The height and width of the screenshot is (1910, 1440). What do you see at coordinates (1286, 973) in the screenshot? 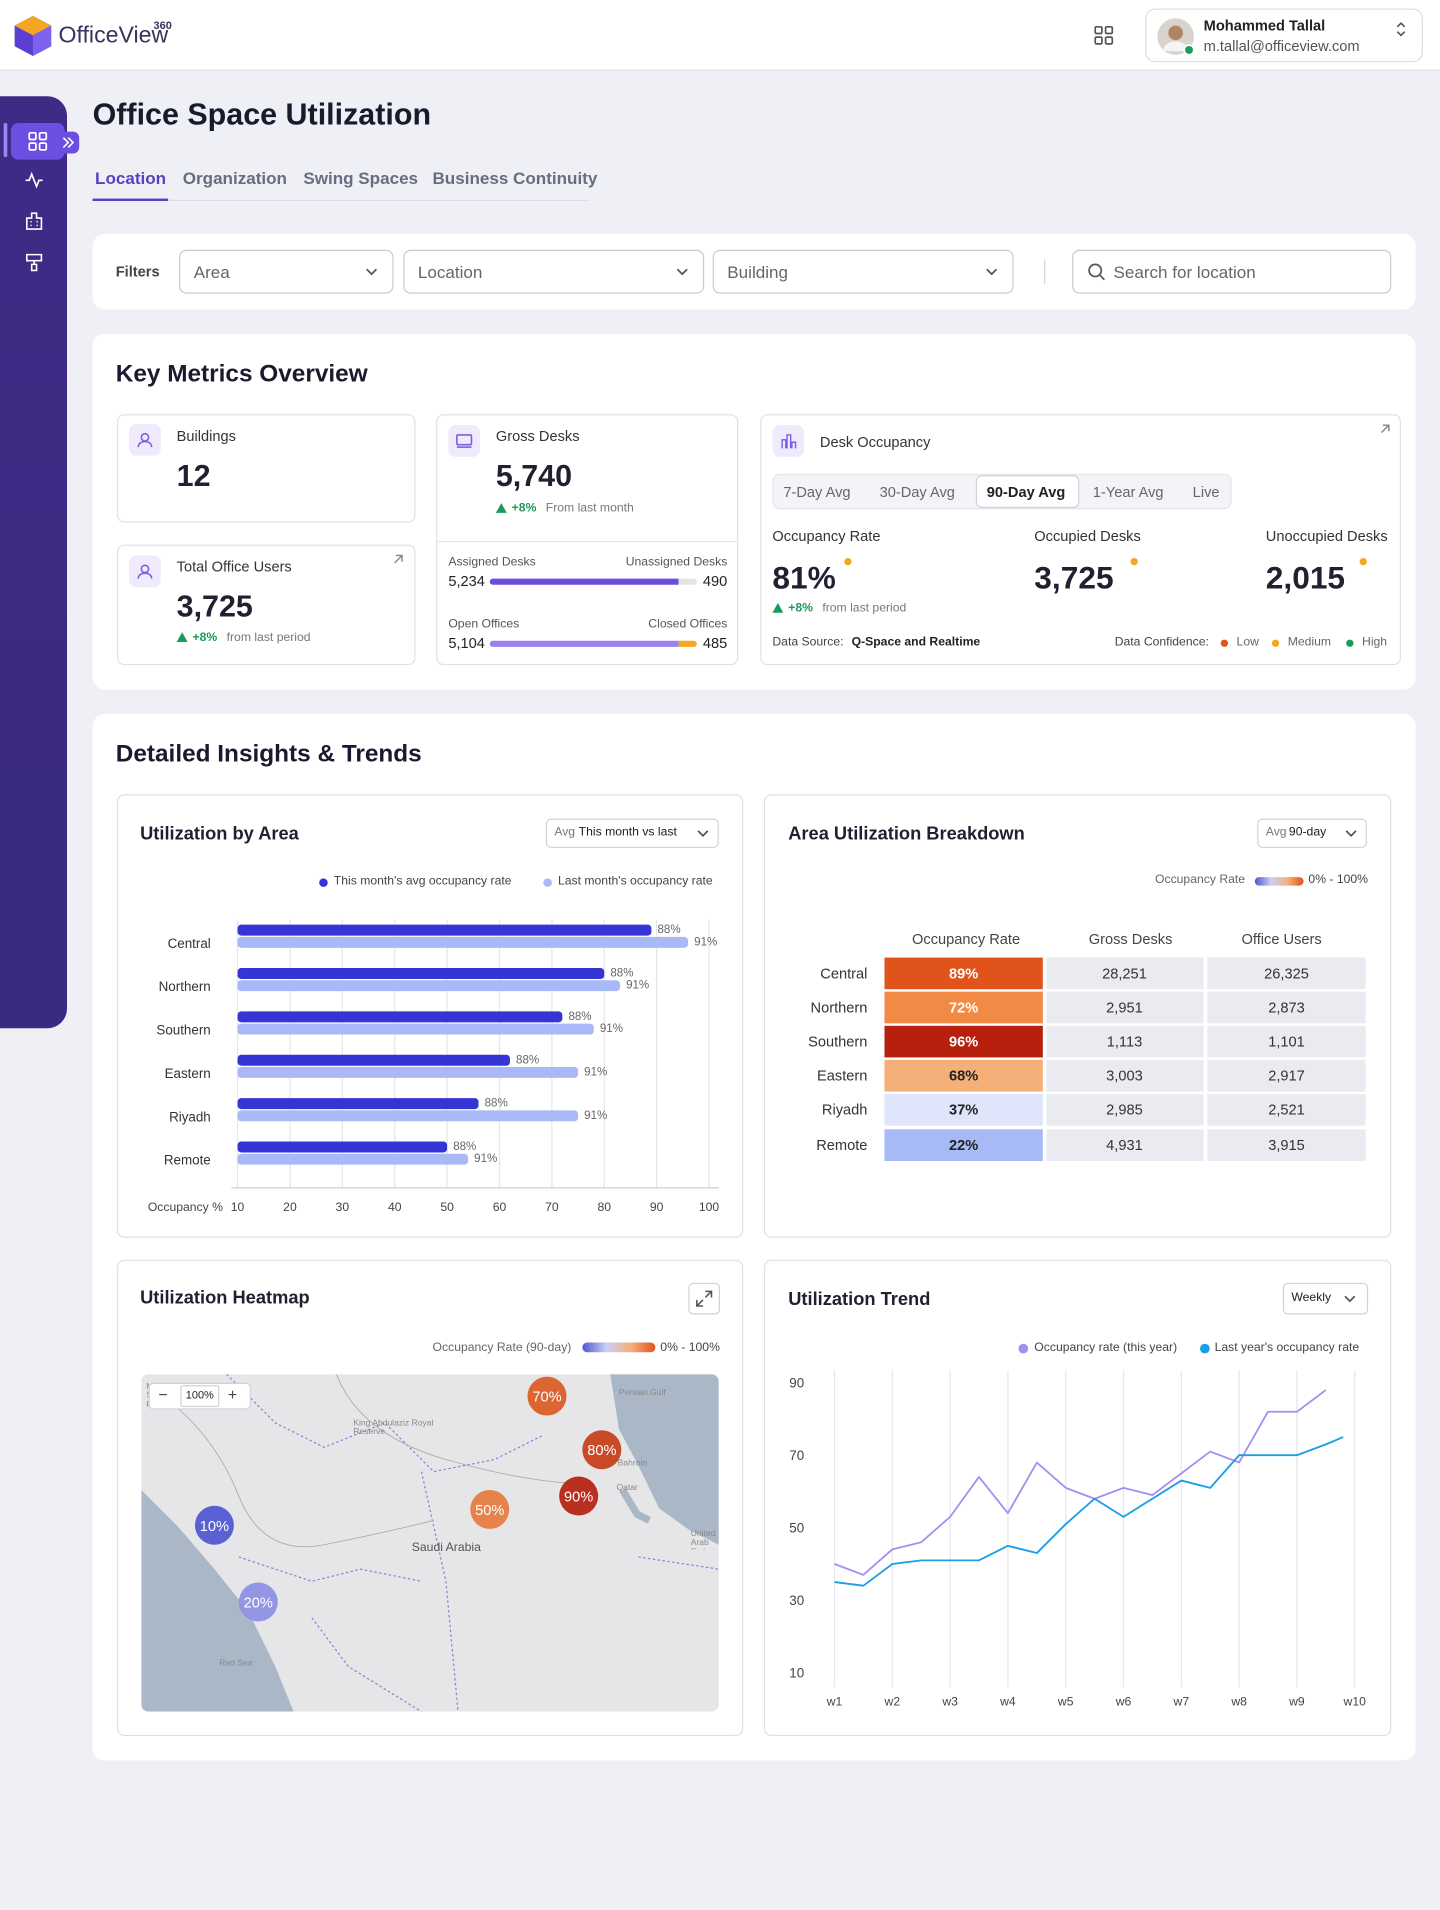
I see `cell-value: 26,325` at bounding box center [1286, 973].